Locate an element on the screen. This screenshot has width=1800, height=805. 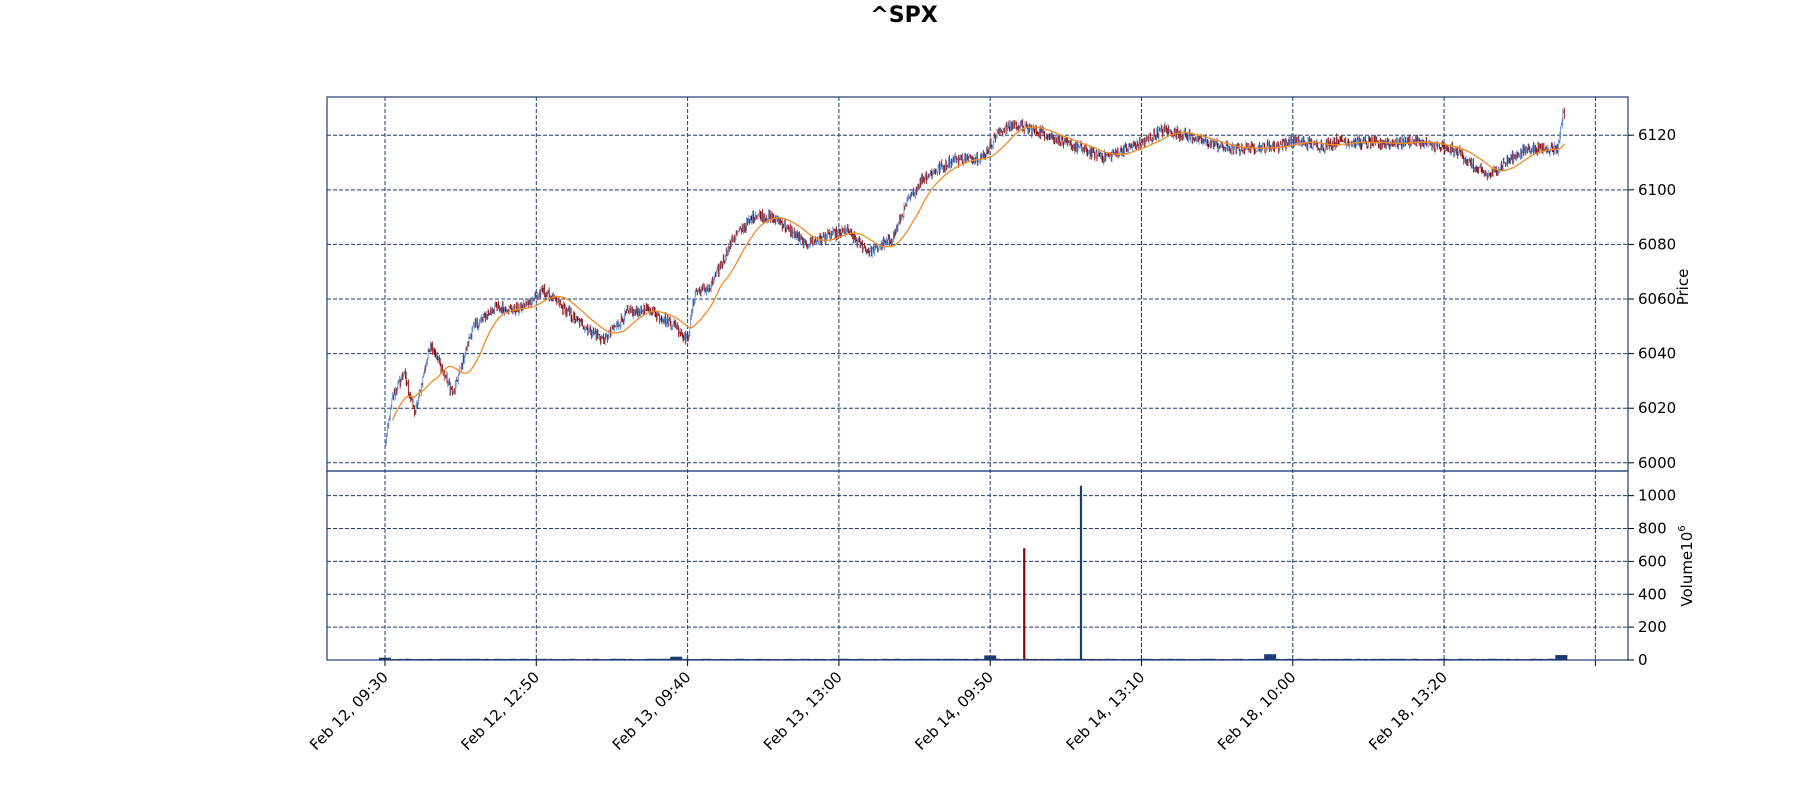
volume-tick-label: 600 is located at coordinates (1652, 561).